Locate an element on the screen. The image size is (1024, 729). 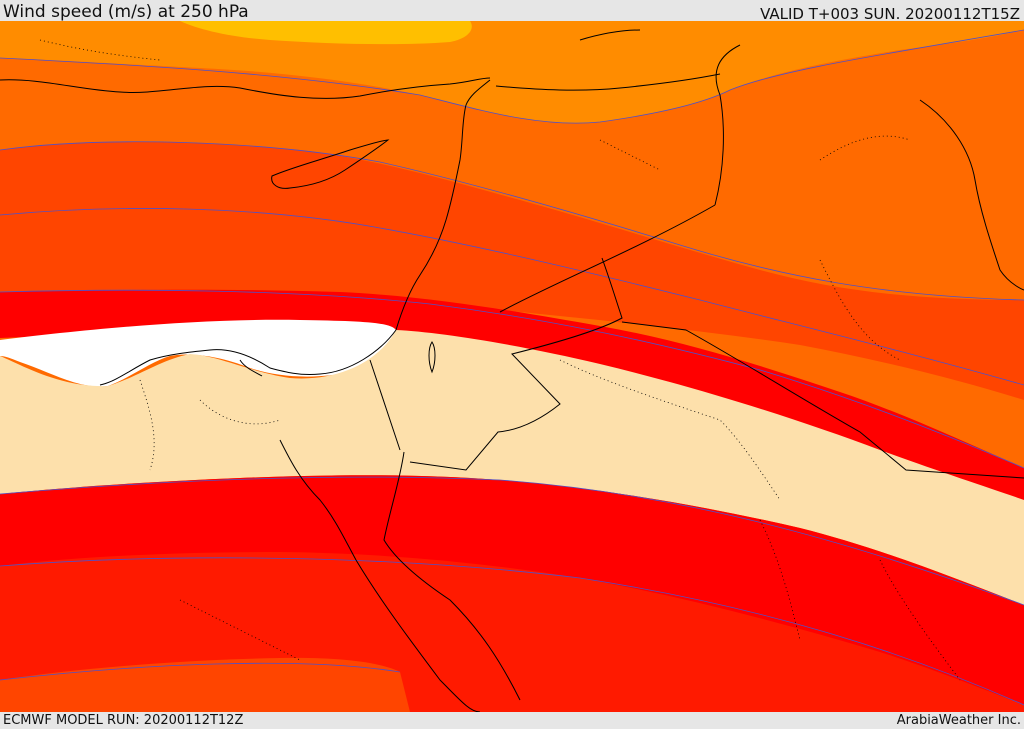
band-orange-south is located at coordinates (205, 684).